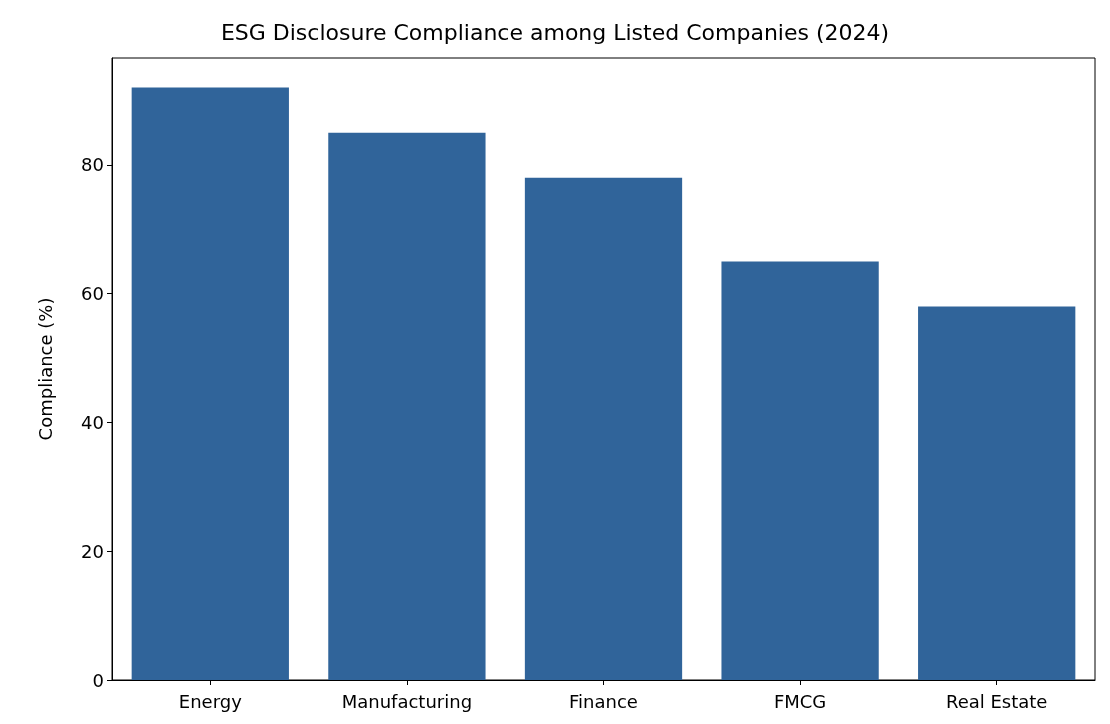 Image resolution: width=1110 pixels, height=724 pixels. I want to click on x-tick-label: Energy, so click(210, 701).